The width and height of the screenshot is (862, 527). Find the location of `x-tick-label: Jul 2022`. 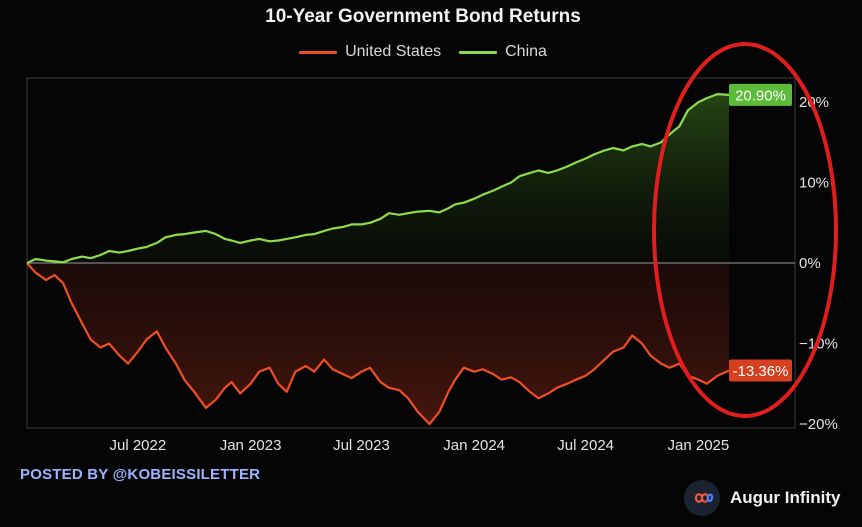

x-tick-label: Jul 2022 is located at coordinates (138, 445).